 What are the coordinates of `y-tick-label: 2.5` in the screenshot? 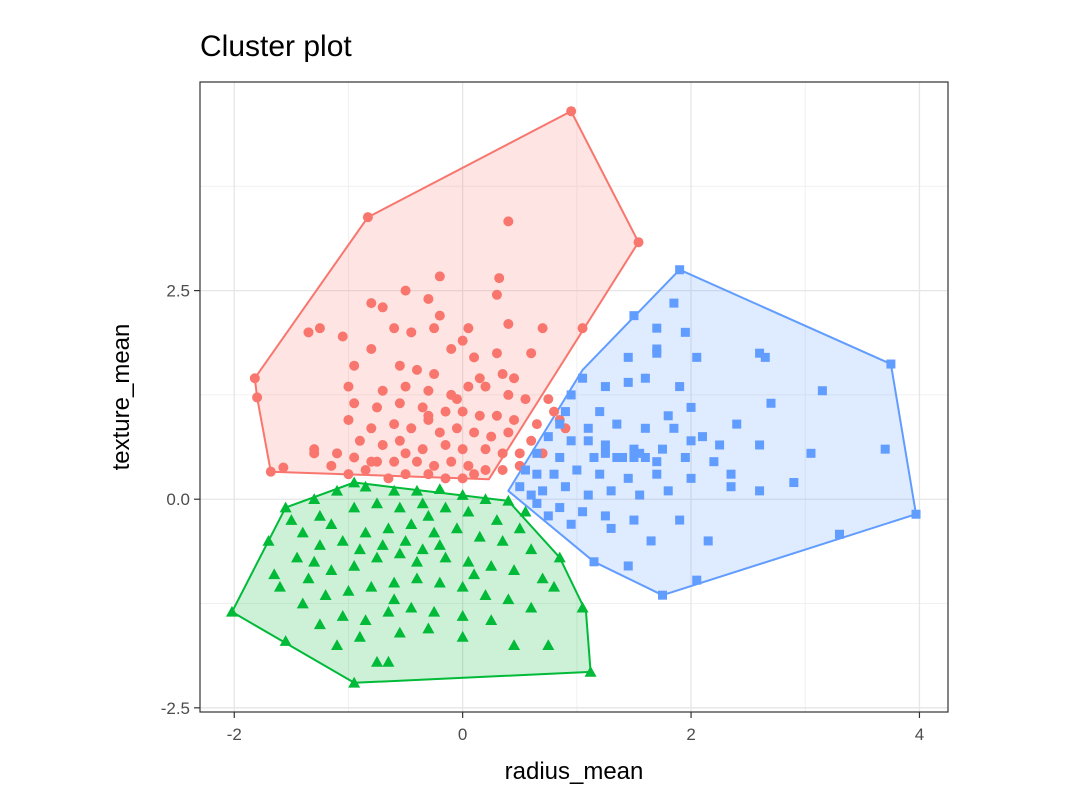 It's located at (178, 291).